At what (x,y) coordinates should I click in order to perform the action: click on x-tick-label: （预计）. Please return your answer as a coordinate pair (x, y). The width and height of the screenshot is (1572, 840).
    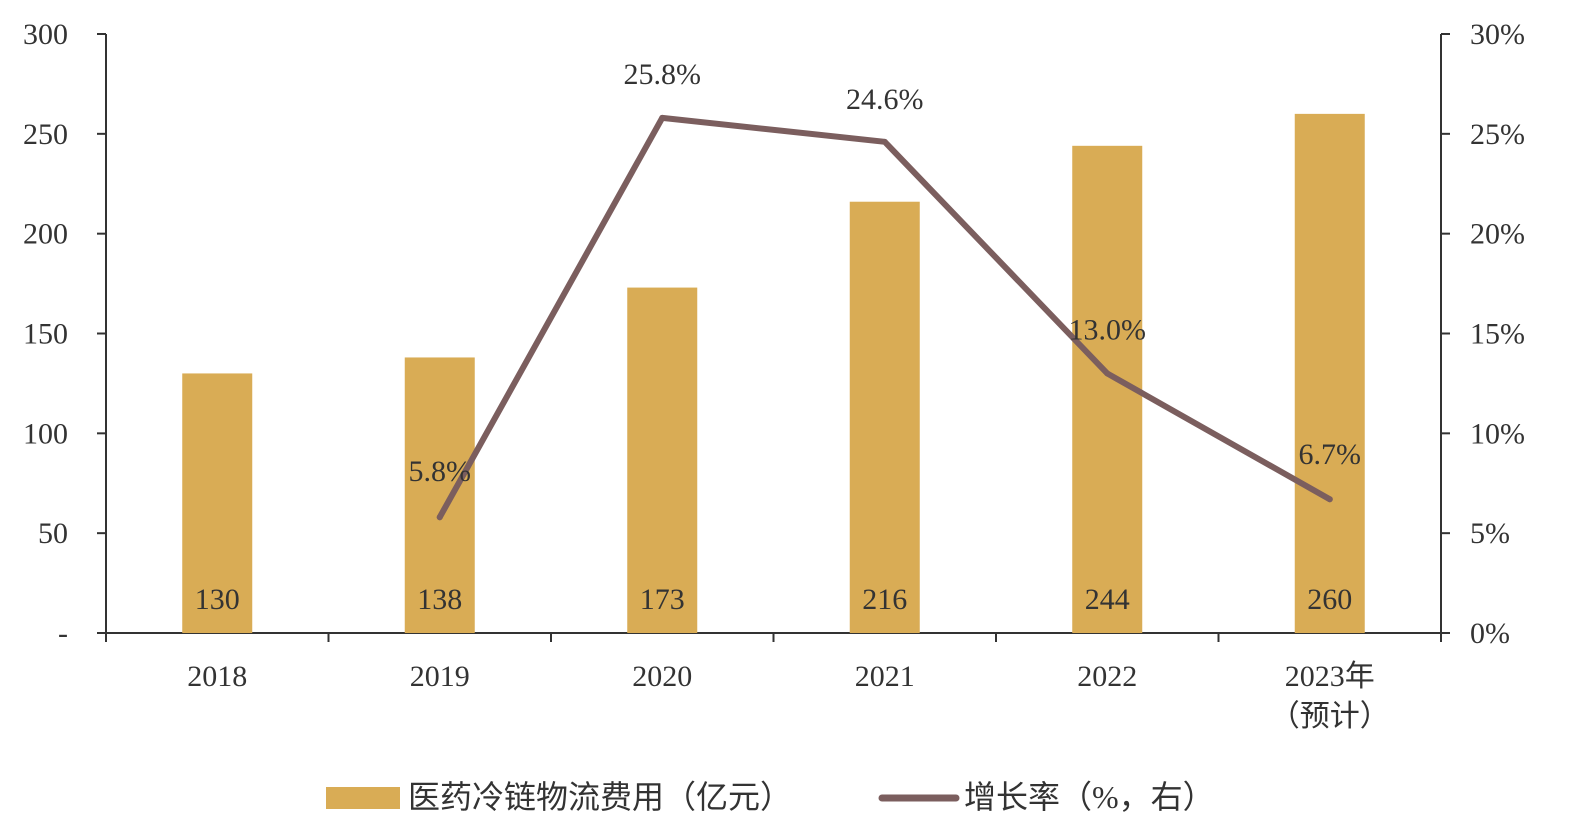
    Looking at the image, I should click on (1330, 716).